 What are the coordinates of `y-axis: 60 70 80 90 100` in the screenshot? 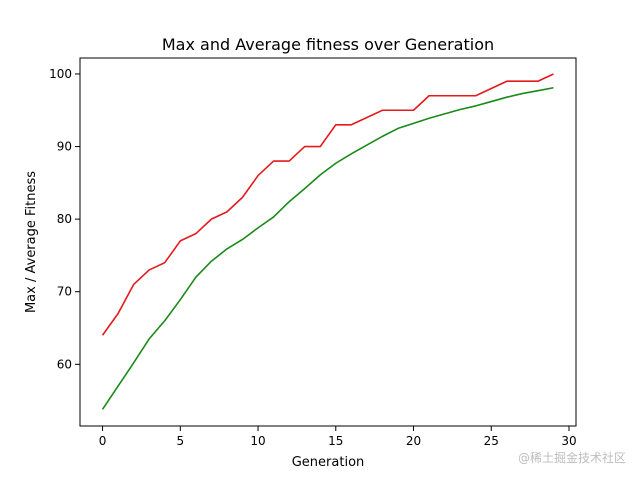 It's located at (64, 219).